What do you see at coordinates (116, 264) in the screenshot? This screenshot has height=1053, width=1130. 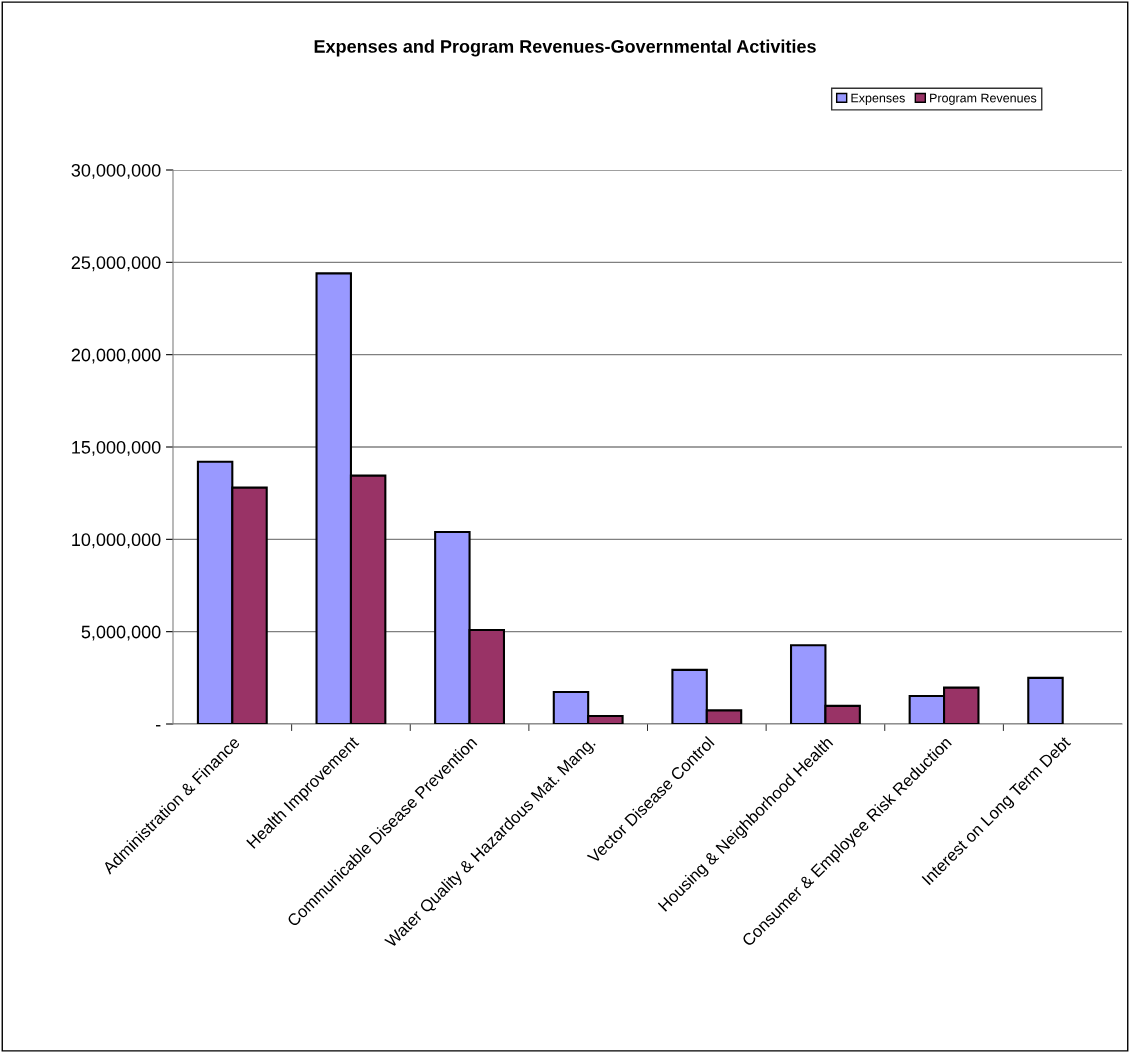 I see `y-tick-label: 25,000,000` at bounding box center [116, 264].